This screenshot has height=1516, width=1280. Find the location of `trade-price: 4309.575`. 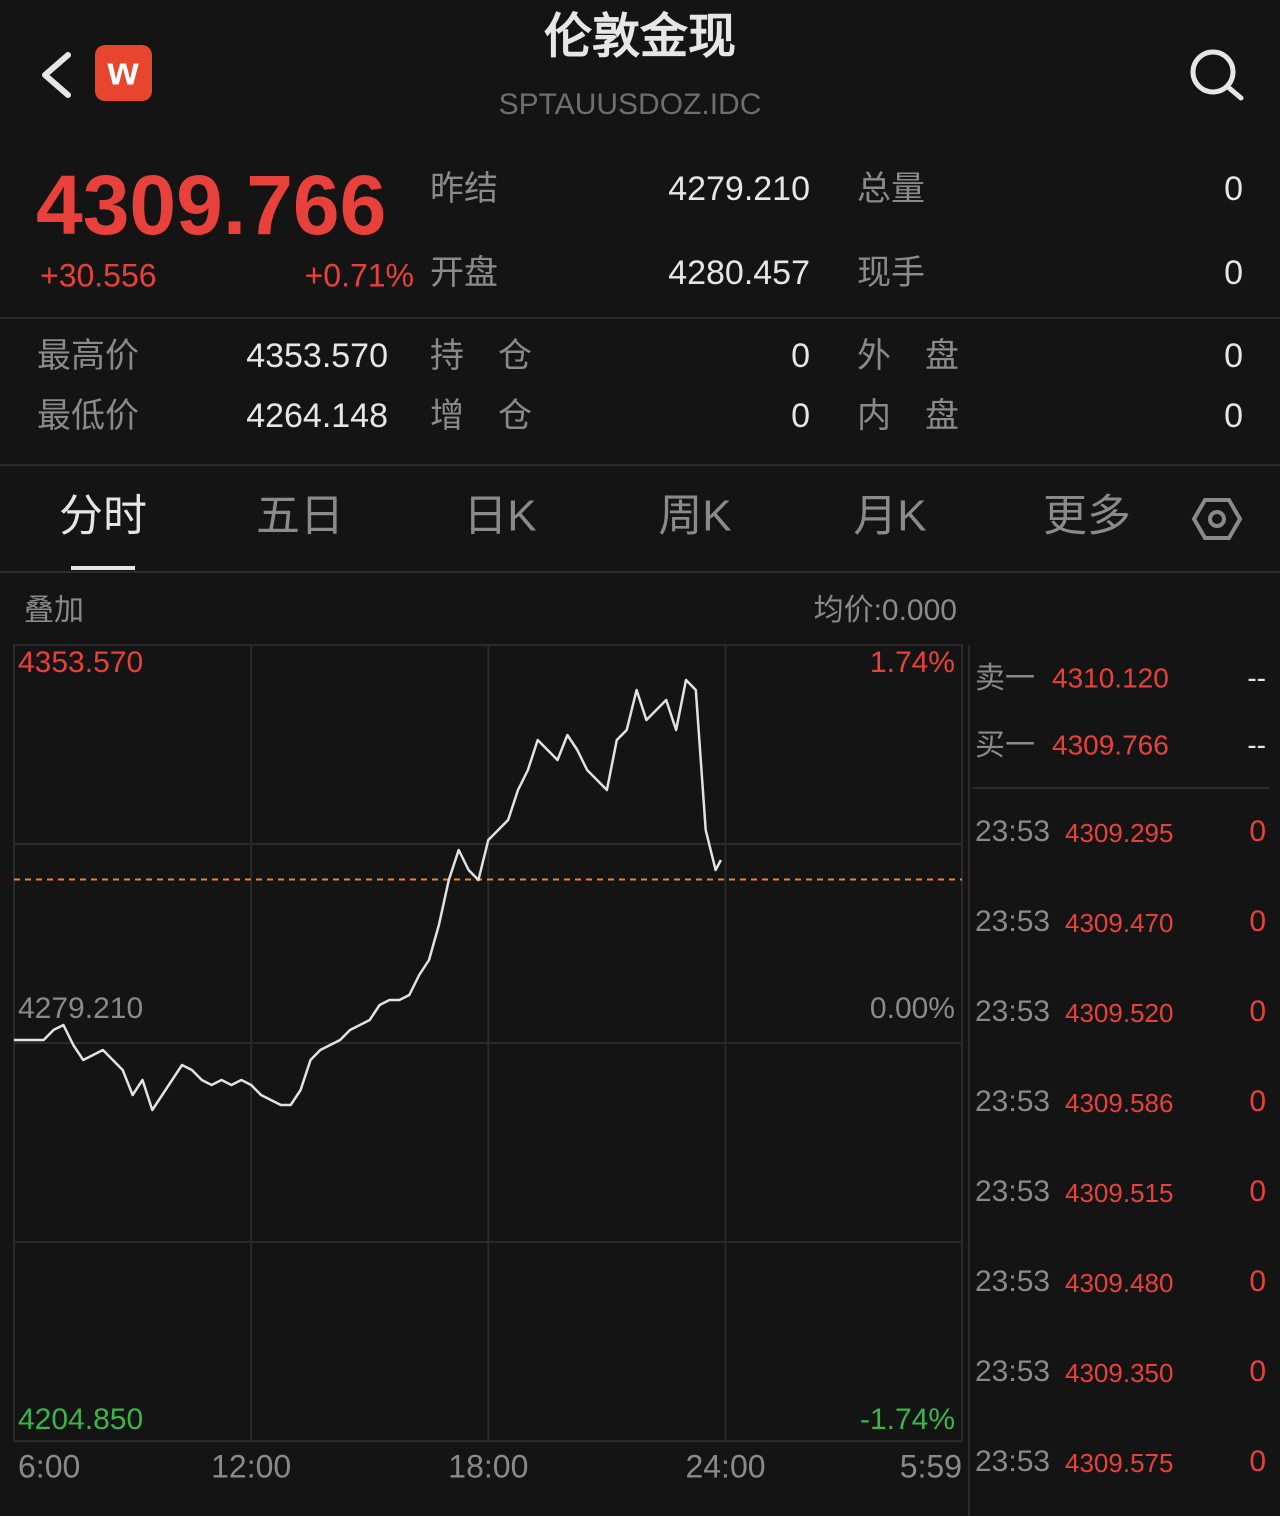

trade-price: 4309.575 is located at coordinates (1119, 1463).